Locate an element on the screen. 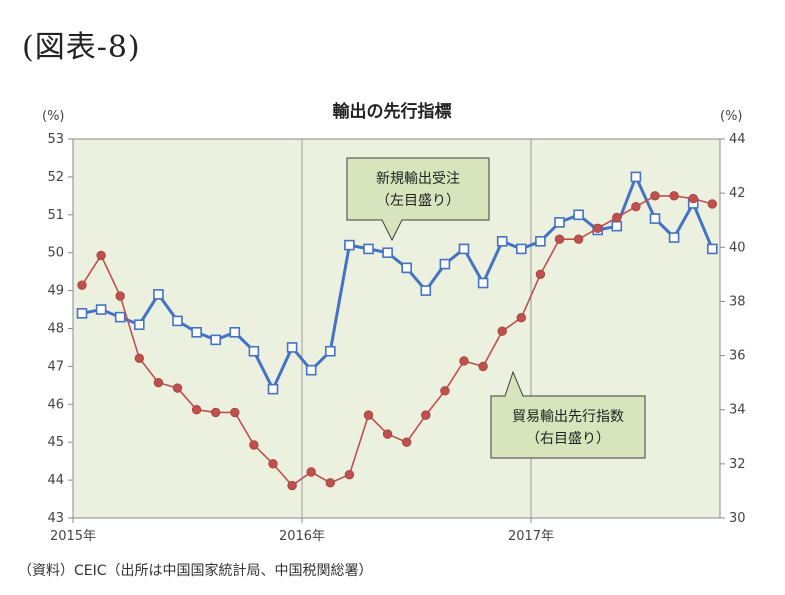 This screenshot has height=595, width=785. left-tick-label: 52 is located at coordinates (55, 177).